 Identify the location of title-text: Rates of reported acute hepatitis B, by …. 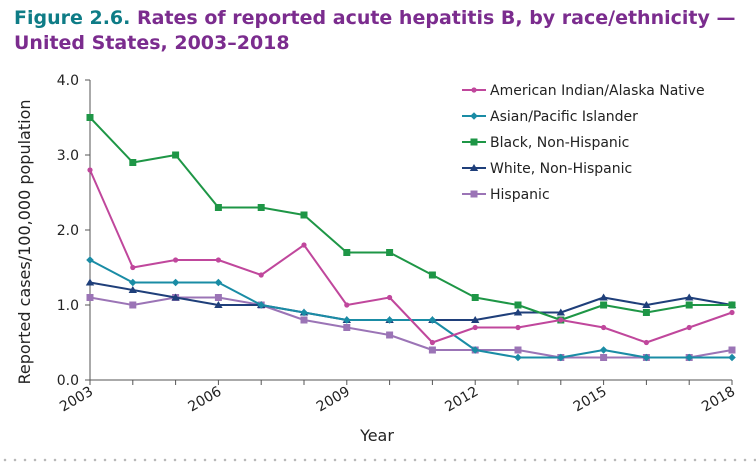
(375, 30).